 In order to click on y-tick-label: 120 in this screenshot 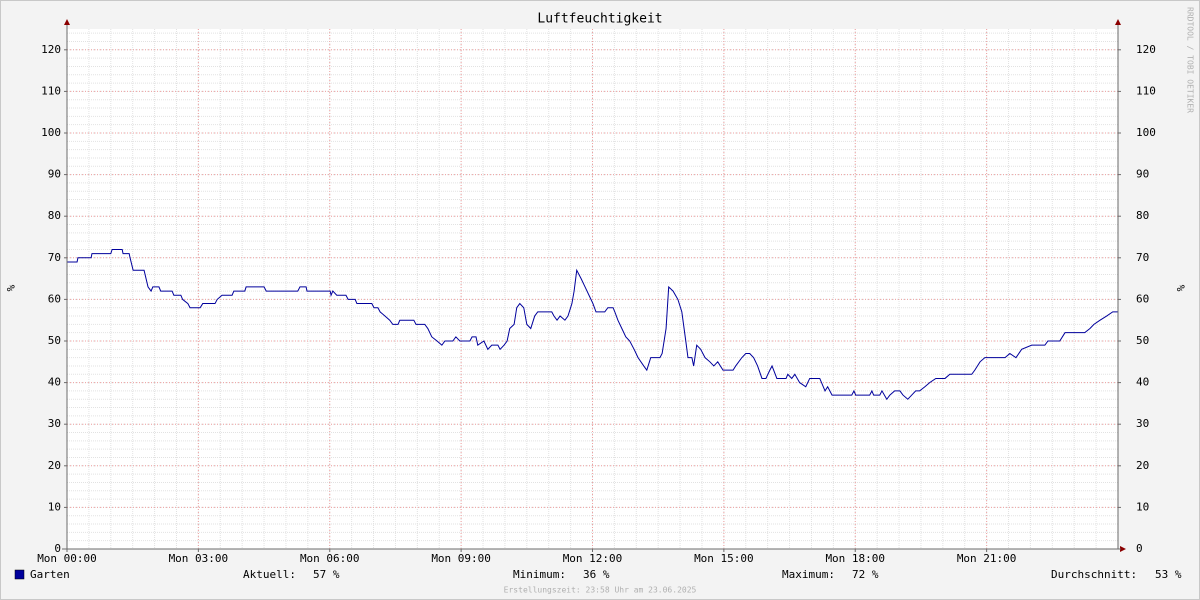, I will do `click(51, 49)`.